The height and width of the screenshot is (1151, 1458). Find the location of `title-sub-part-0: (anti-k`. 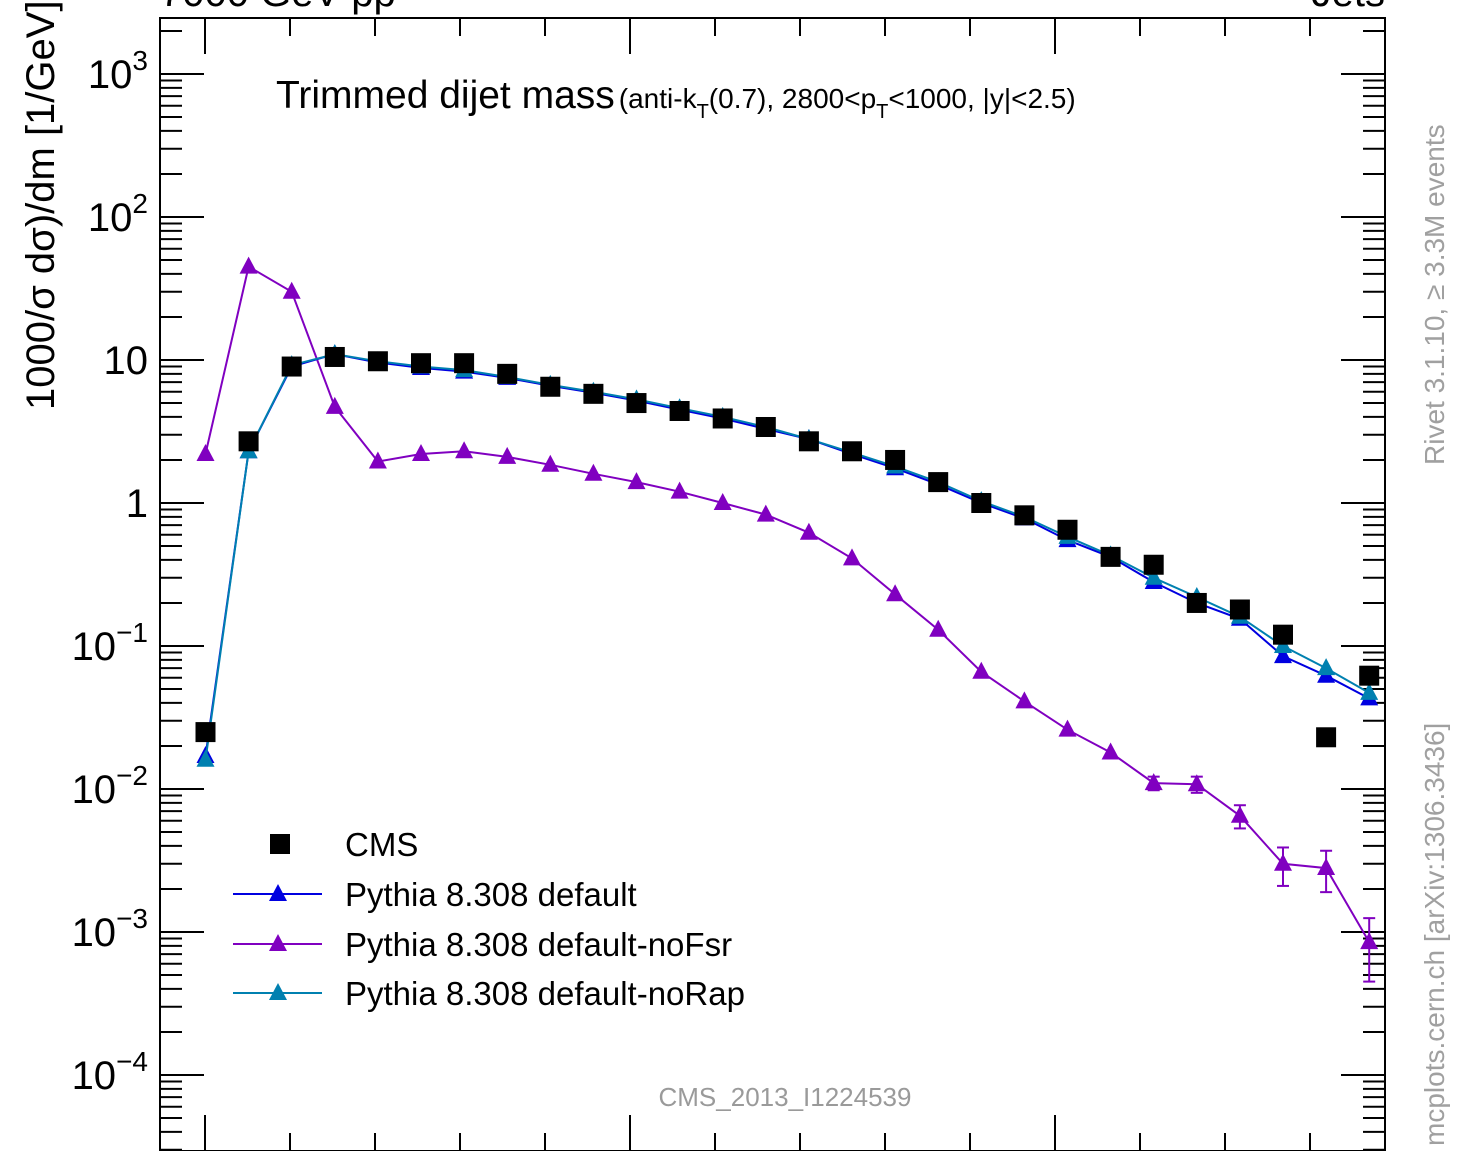

title-sub-part-0: (anti-k is located at coordinates (658, 98).